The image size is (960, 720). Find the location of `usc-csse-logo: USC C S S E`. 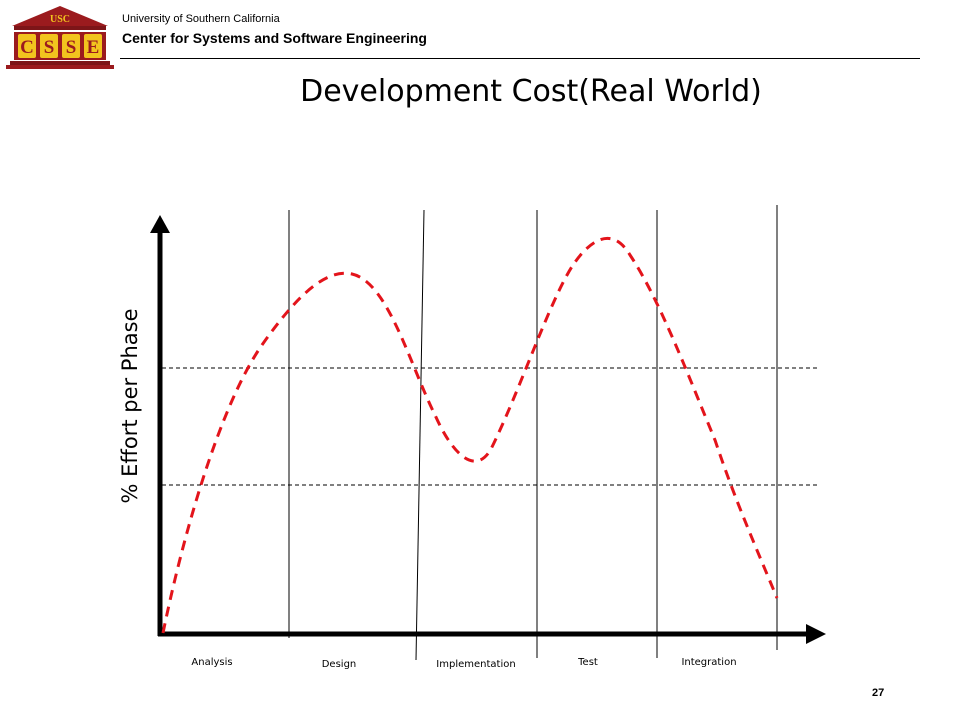

usc-csse-logo: USC C S S E is located at coordinates (60, 37).